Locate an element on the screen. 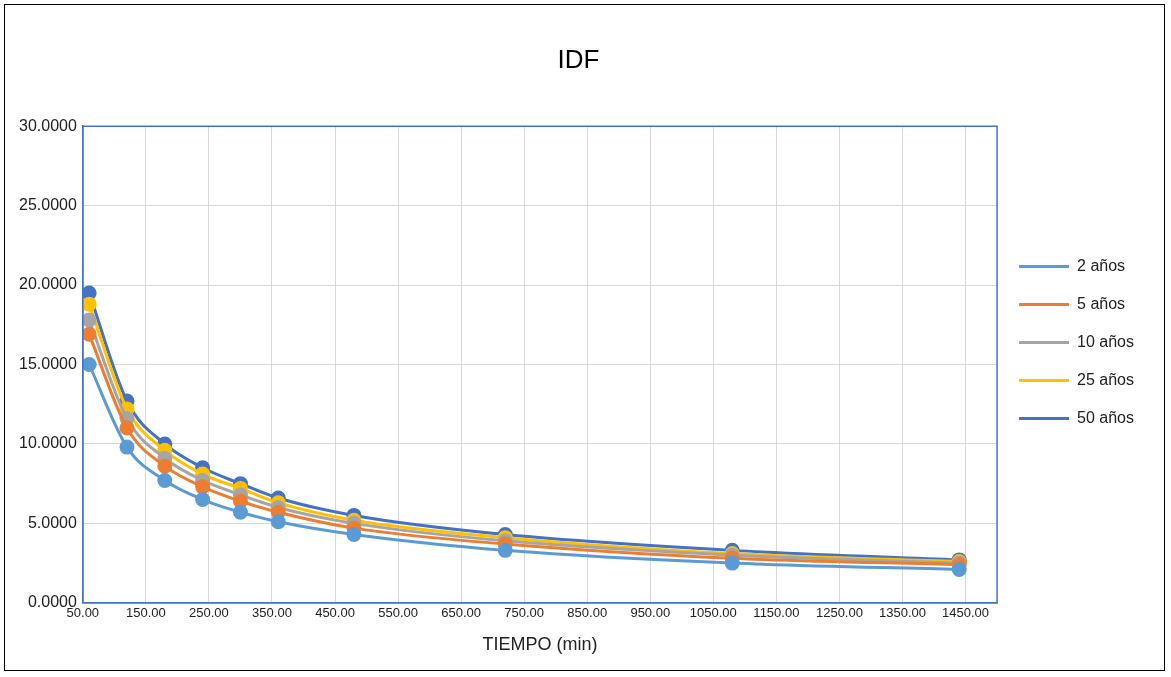 The image size is (1171, 677). legend-label: 2 años is located at coordinates (1101, 265).